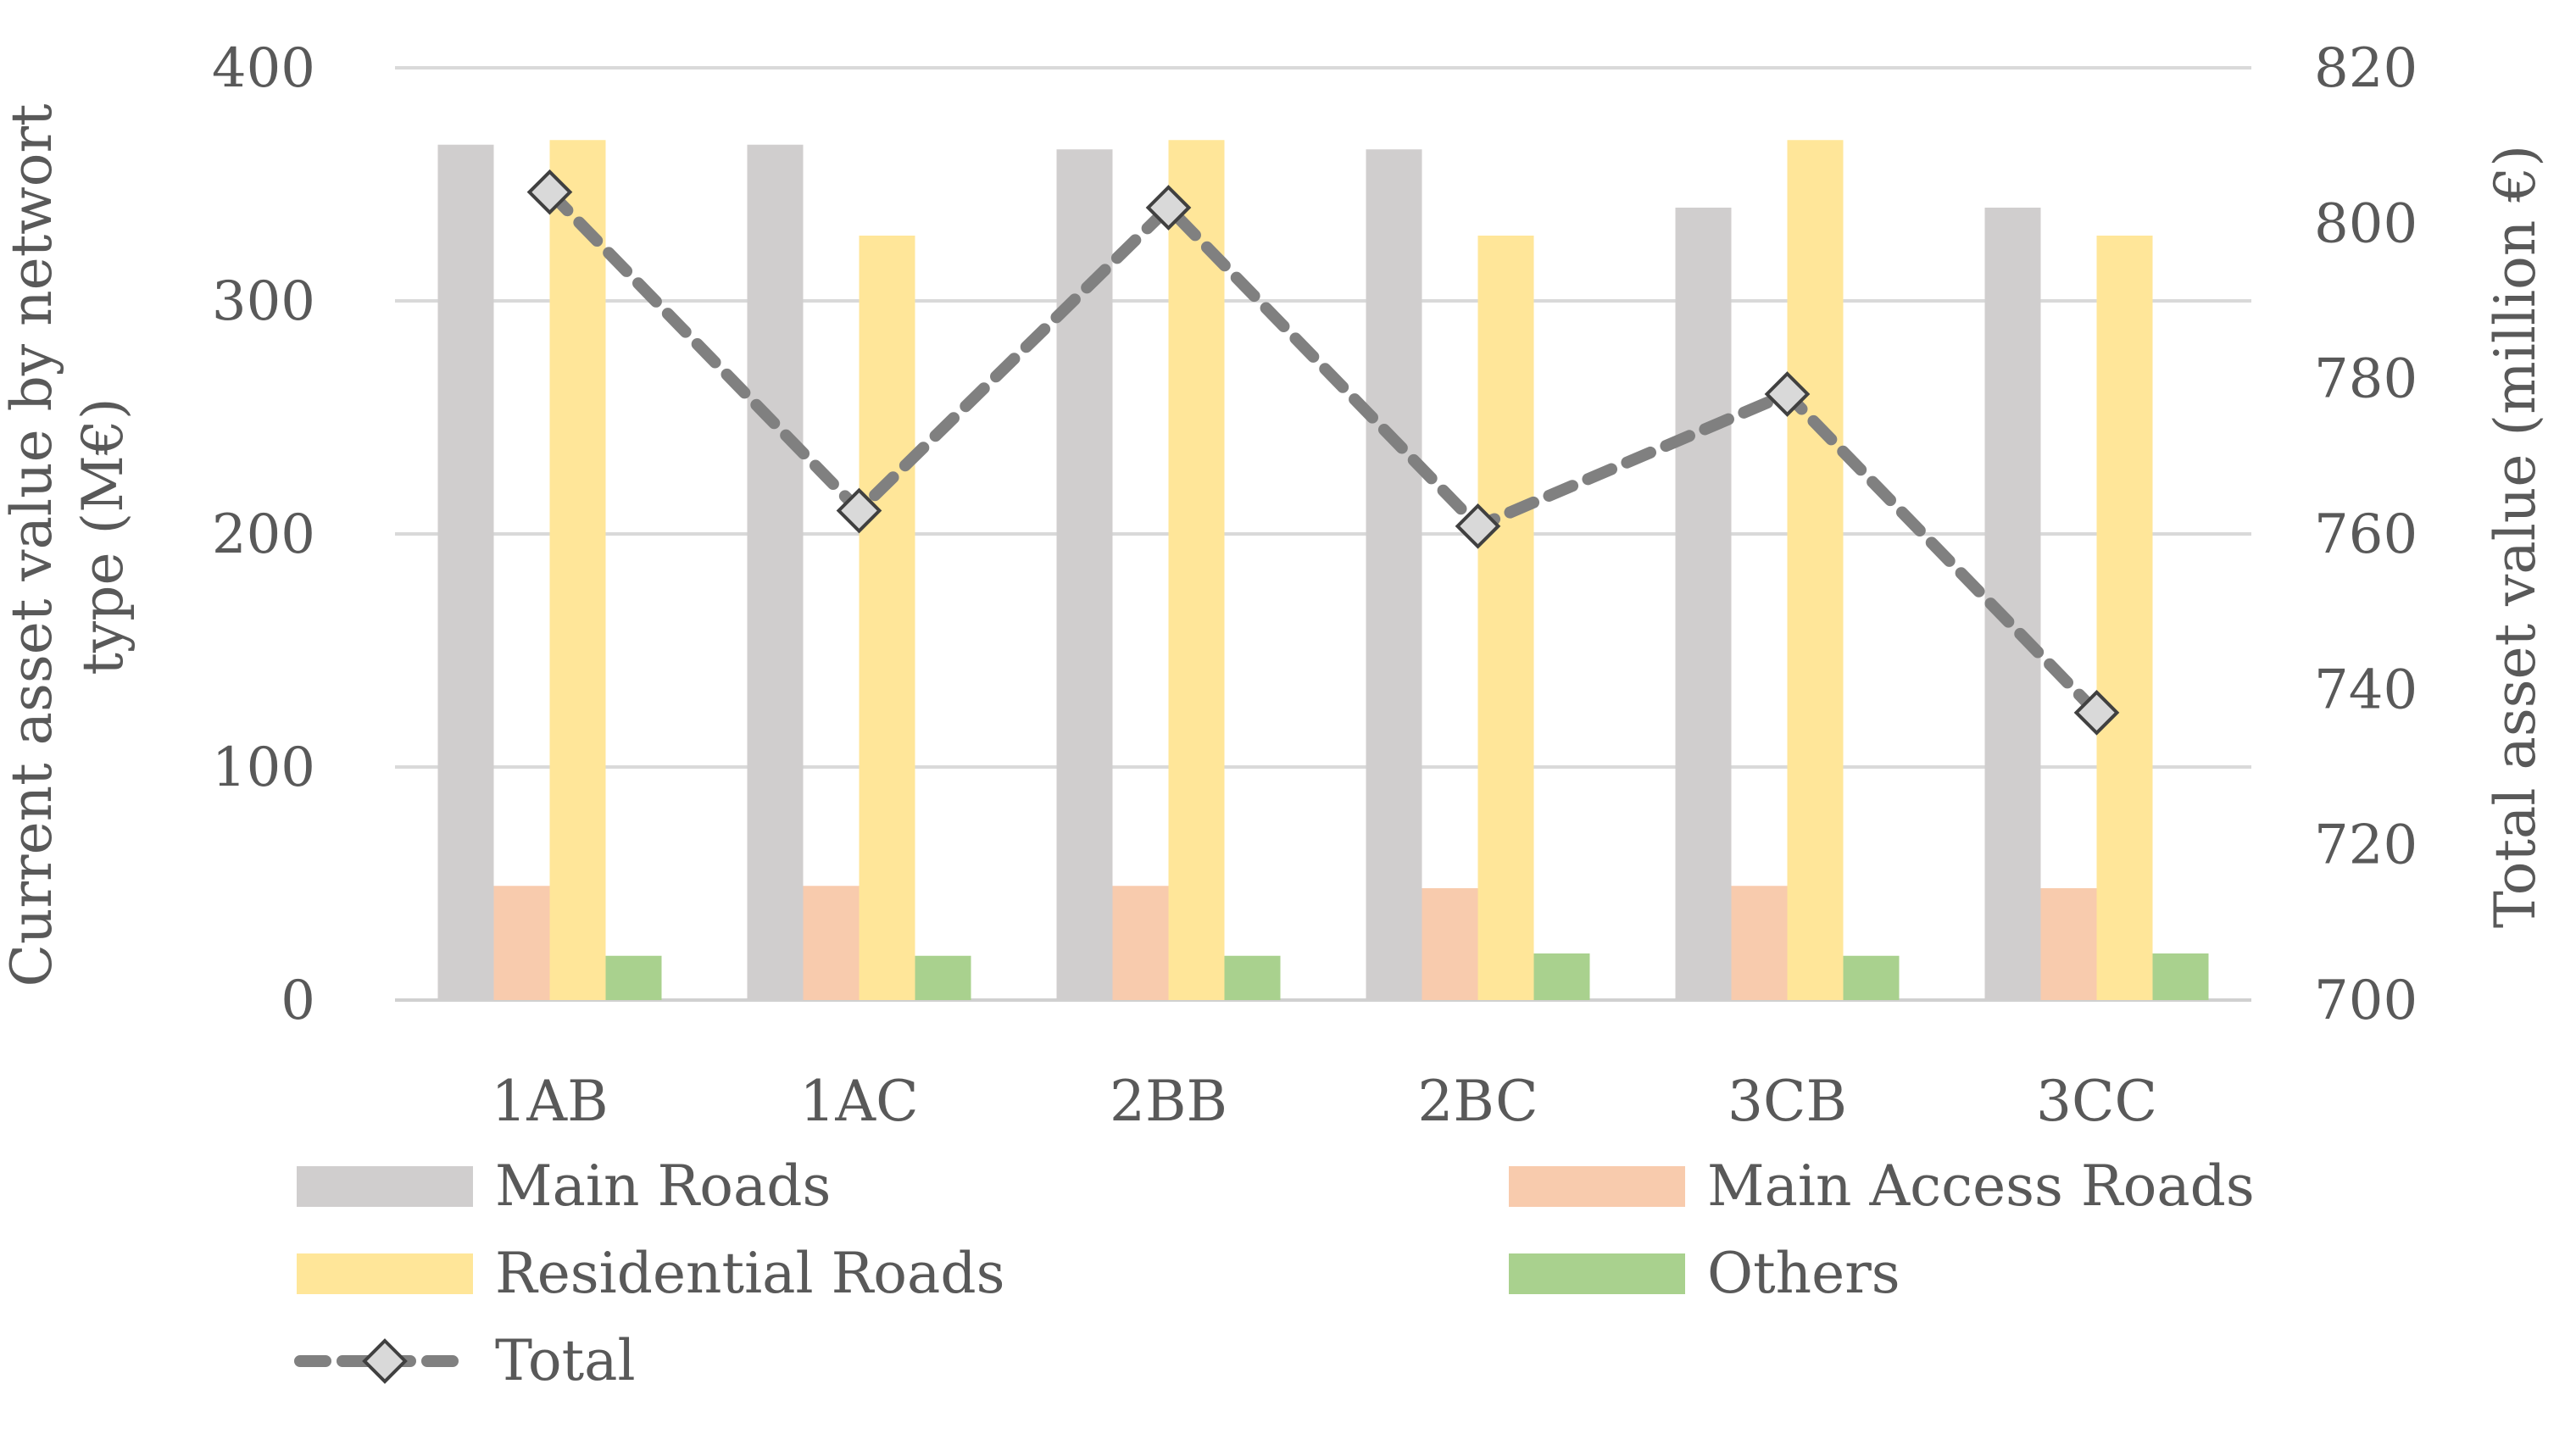 The height and width of the screenshot is (1434, 2576). I want to click on bar-main-access-roads-2bb, so click(1140, 943).